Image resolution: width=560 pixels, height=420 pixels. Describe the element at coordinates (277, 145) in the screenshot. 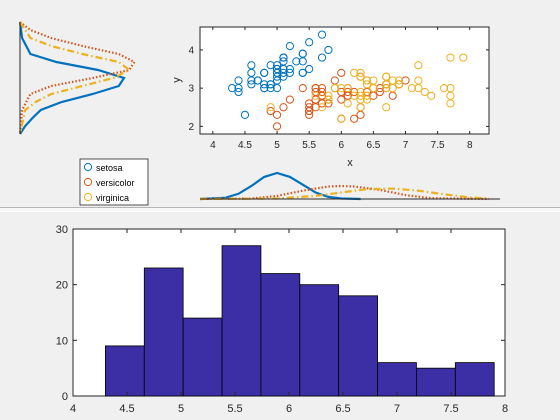

I see `scatter-x-tick-label: 5` at that location.